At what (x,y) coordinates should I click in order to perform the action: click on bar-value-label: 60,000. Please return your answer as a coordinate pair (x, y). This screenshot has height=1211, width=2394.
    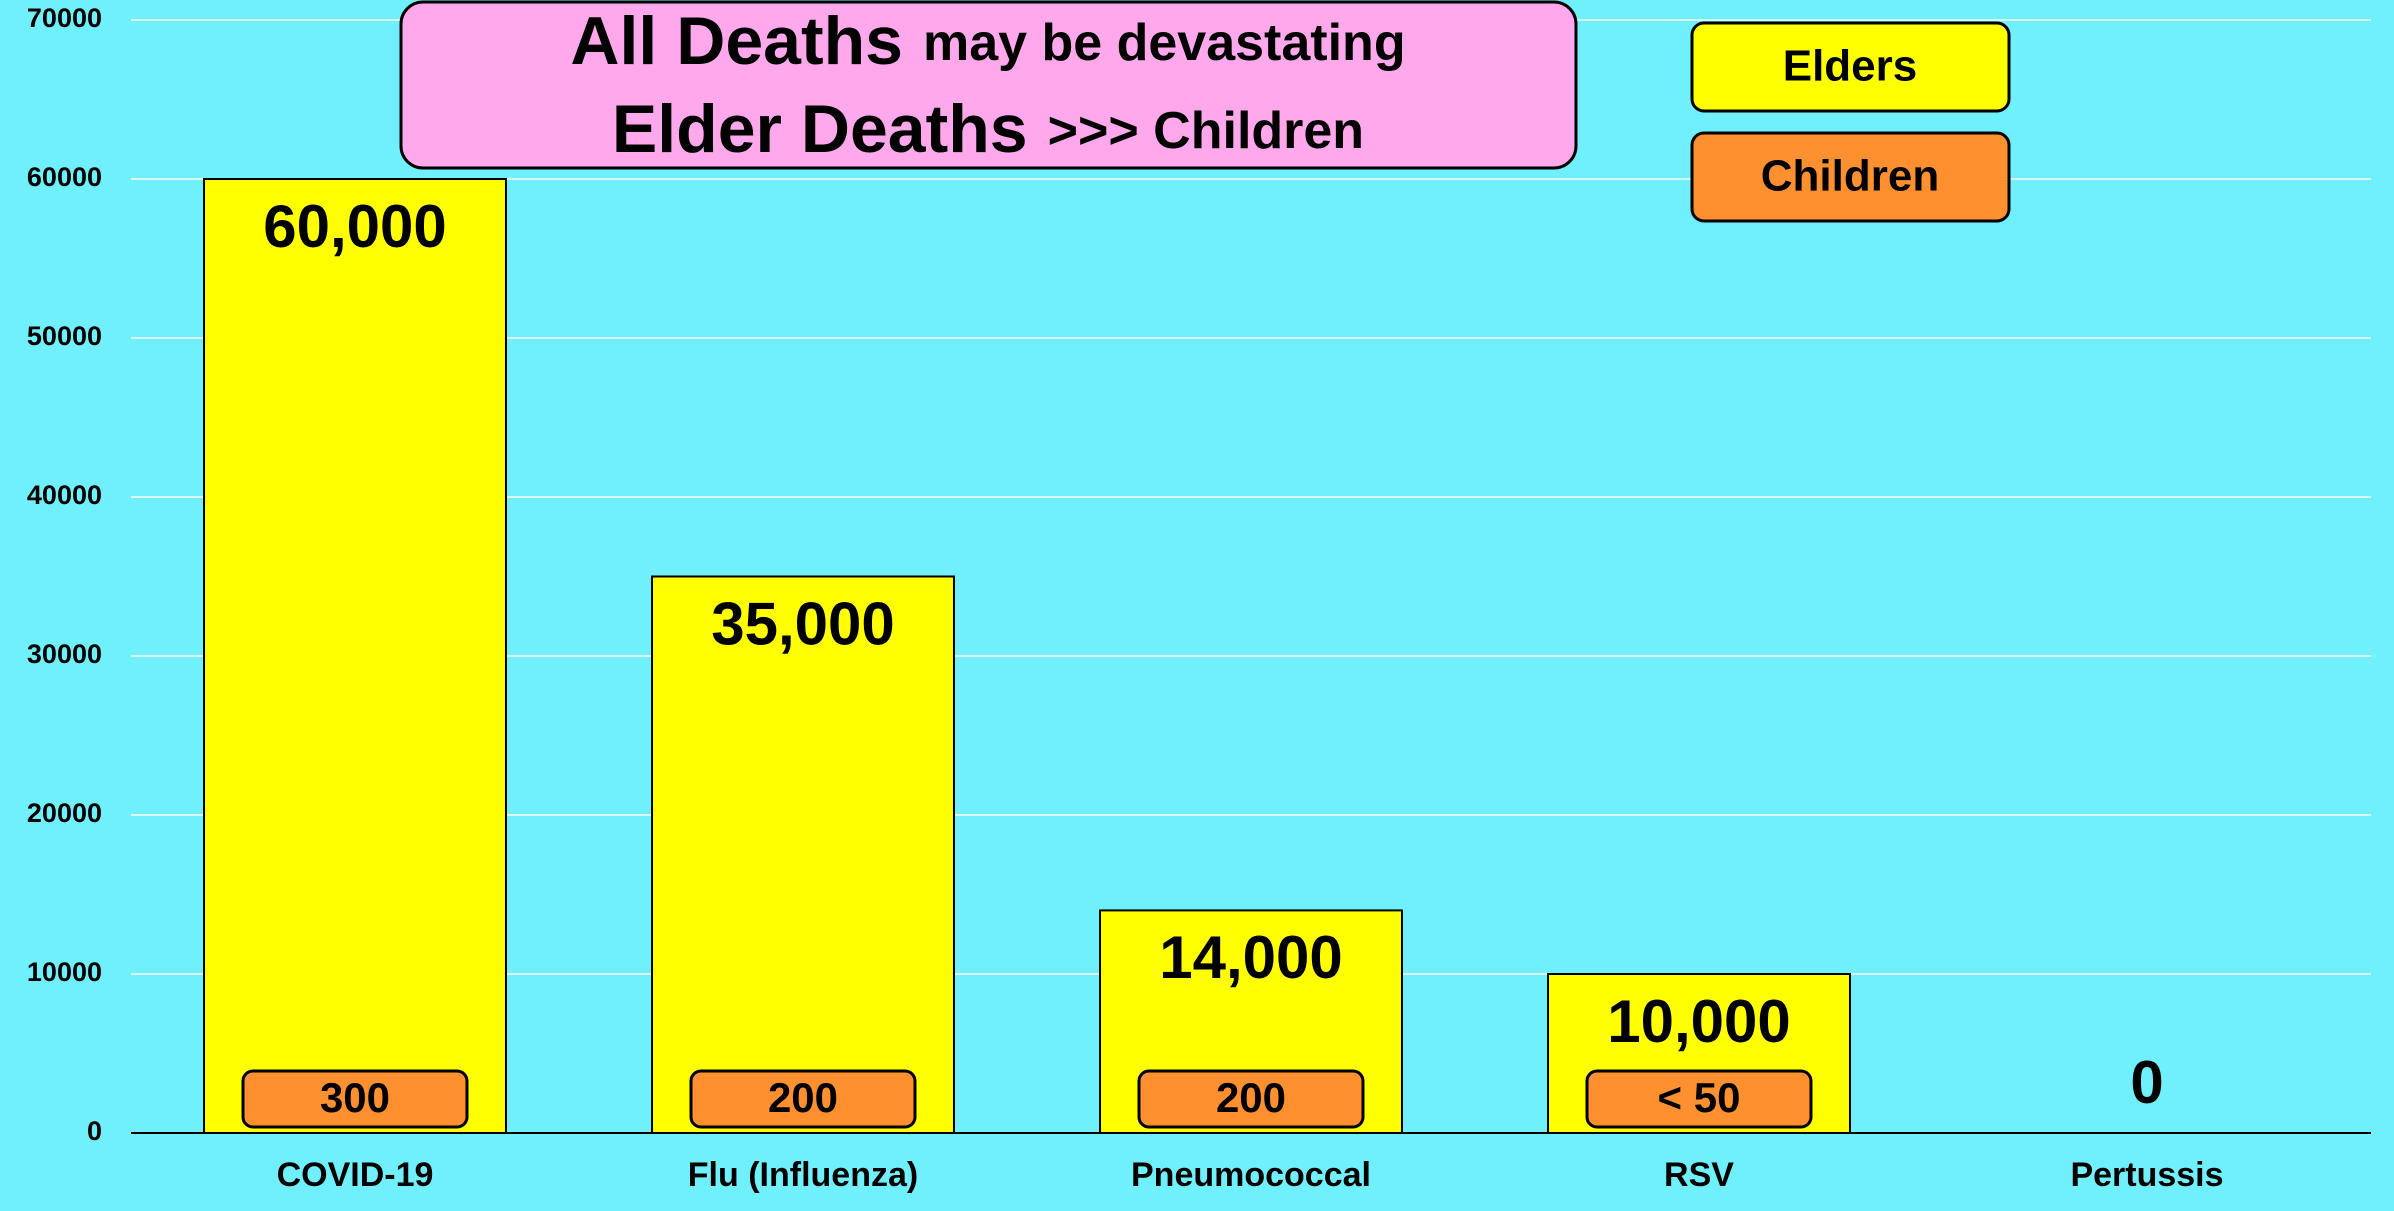
    Looking at the image, I should click on (355, 226).